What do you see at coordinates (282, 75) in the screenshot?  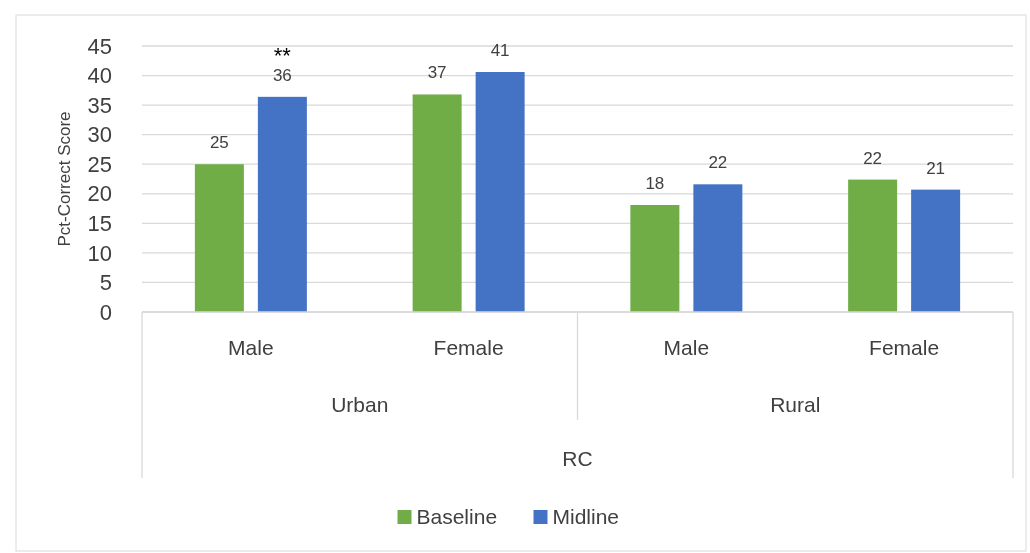 I see `data-label: 36` at bounding box center [282, 75].